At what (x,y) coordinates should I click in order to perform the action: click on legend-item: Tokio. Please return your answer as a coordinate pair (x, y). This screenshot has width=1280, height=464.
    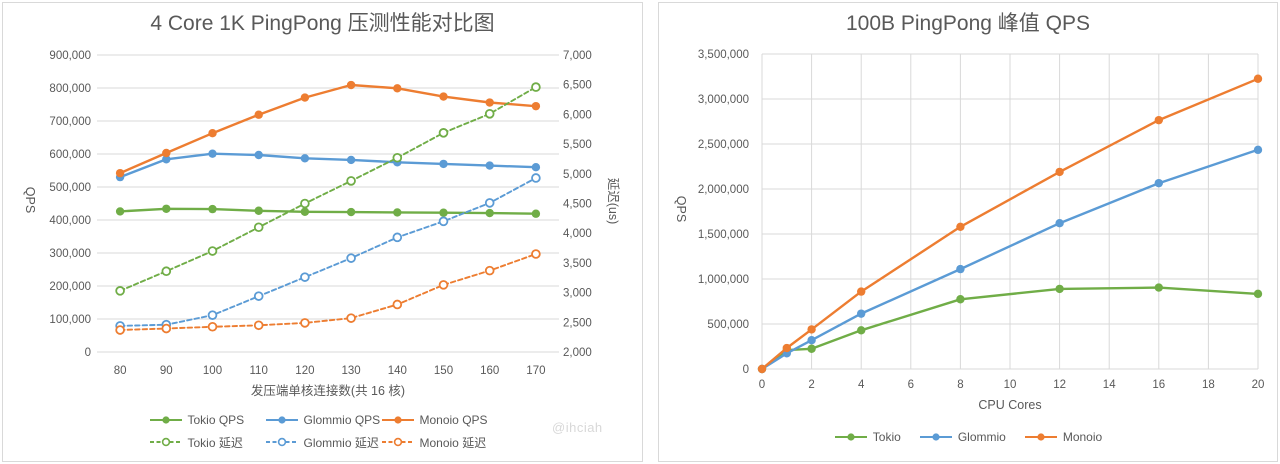
    Looking at the image, I should click on (867, 437).